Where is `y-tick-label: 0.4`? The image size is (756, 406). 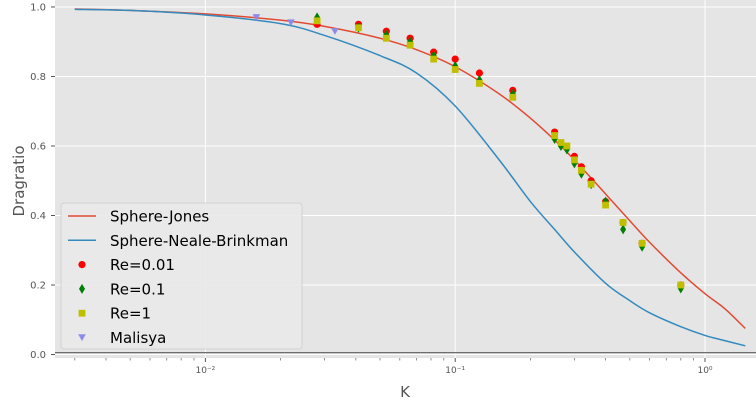 y-tick-label: 0.4 is located at coordinates (38, 216).